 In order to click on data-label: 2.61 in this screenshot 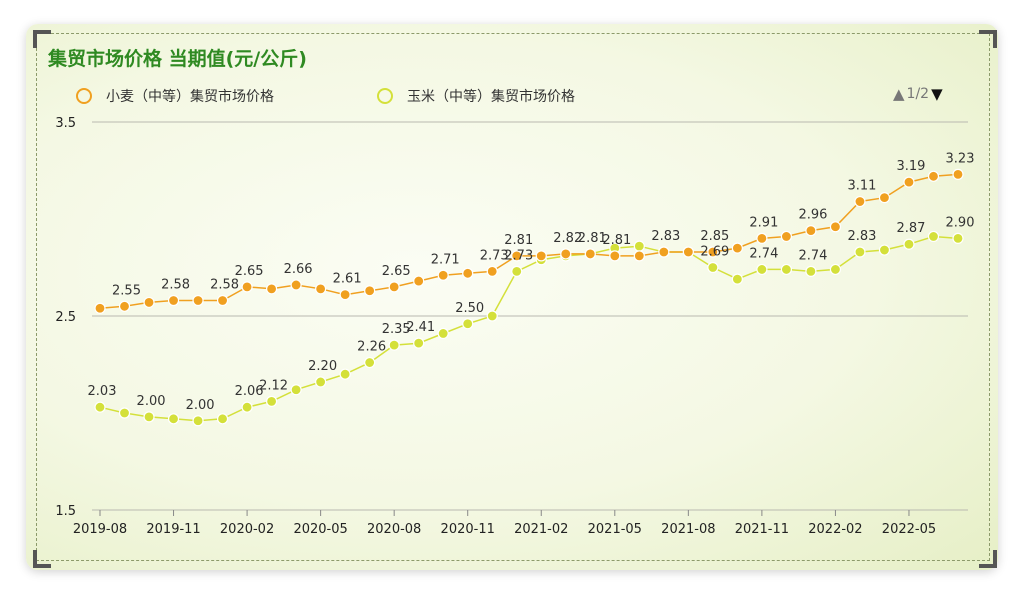, I will do `click(347, 279)`.